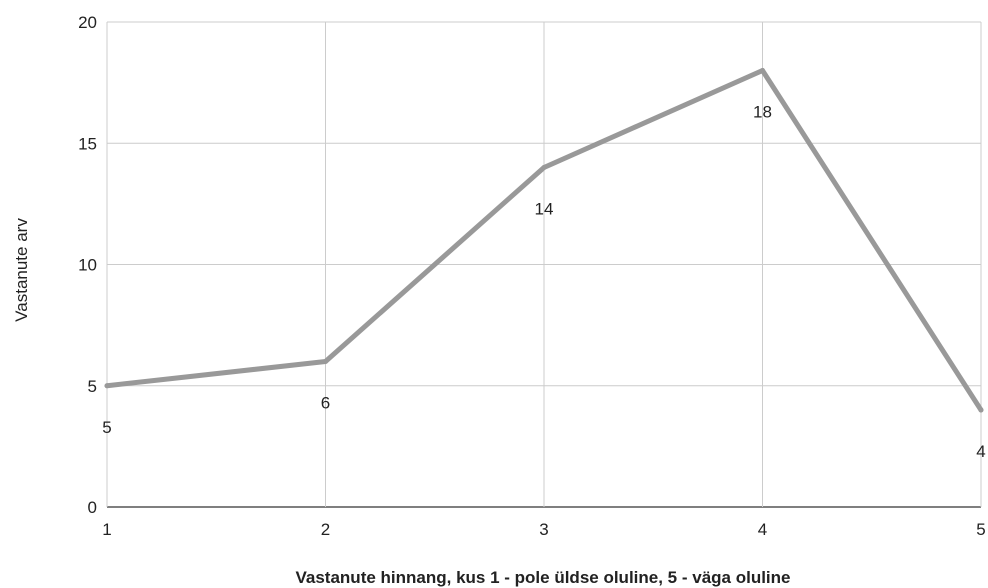 This screenshot has width=988, height=588. Describe the element at coordinates (980, 451) in the screenshot. I see `data-label: 4` at that location.